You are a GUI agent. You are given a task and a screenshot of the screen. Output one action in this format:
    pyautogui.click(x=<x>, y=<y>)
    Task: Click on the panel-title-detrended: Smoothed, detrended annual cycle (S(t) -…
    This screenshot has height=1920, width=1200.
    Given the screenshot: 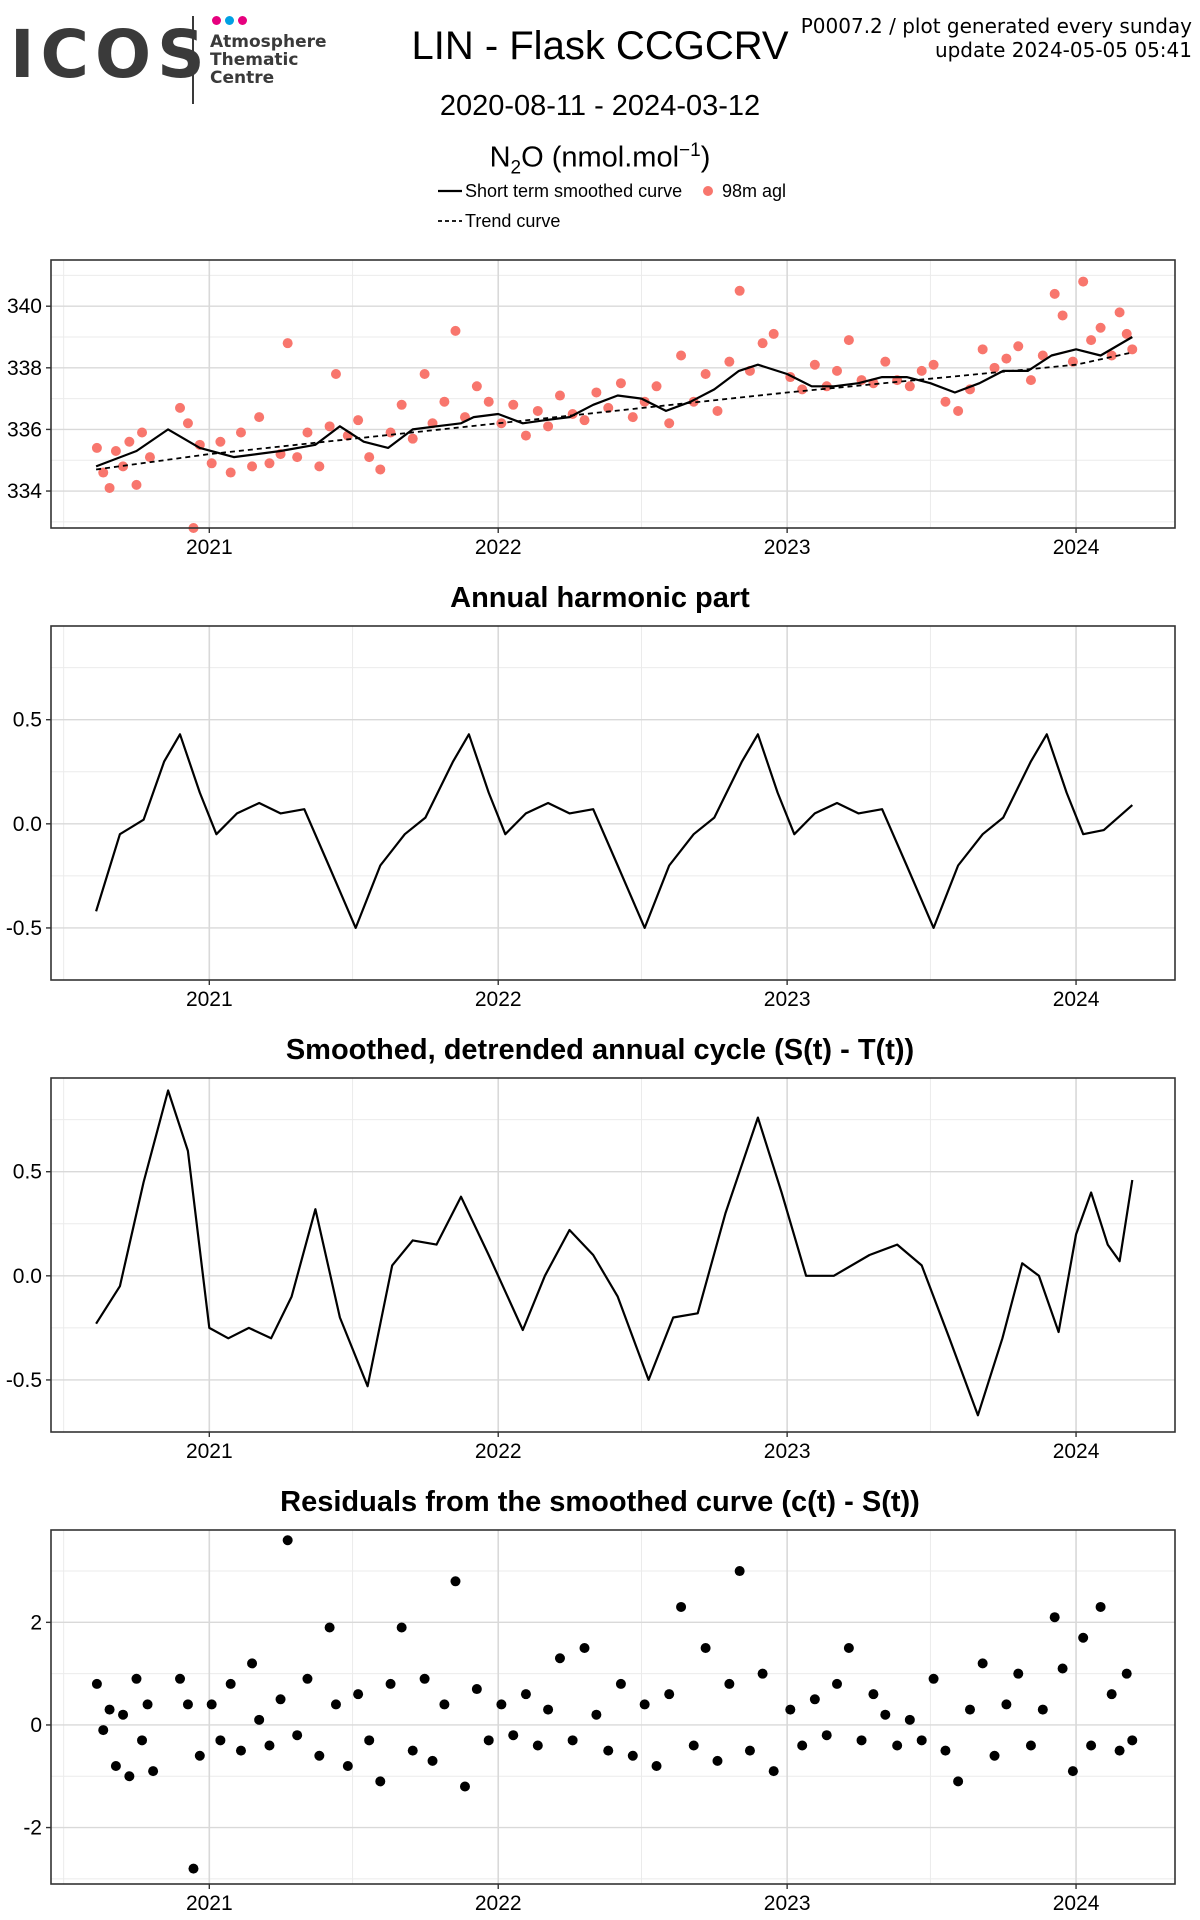 What is the action you would take?
    pyautogui.click(x=600, y=1050)
    